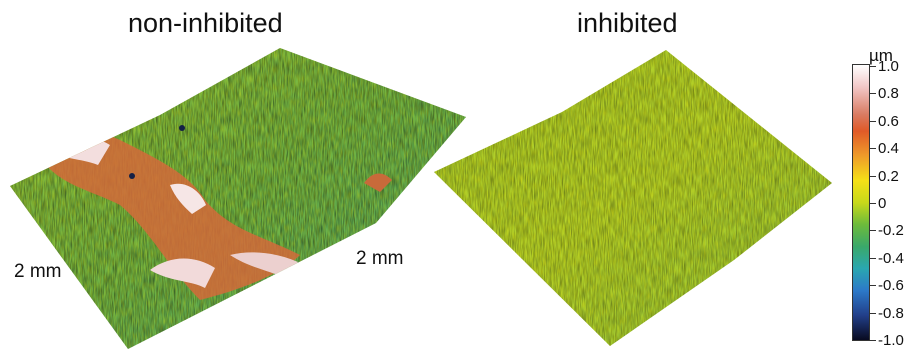  Describe the element at coordinates (205, 23) in the screenshot. I see `panel-title-non-inhibited: non-inhibited` at that location.